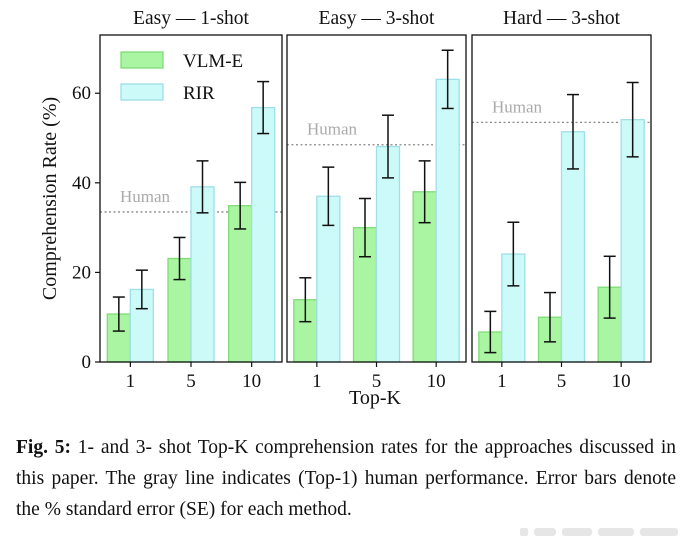 Image resolution: width=691 pixels, height=553 pixels. Describe the element at coordinates (81, 272) in the screenshot. I see `y-tick-label: 20` at that location.